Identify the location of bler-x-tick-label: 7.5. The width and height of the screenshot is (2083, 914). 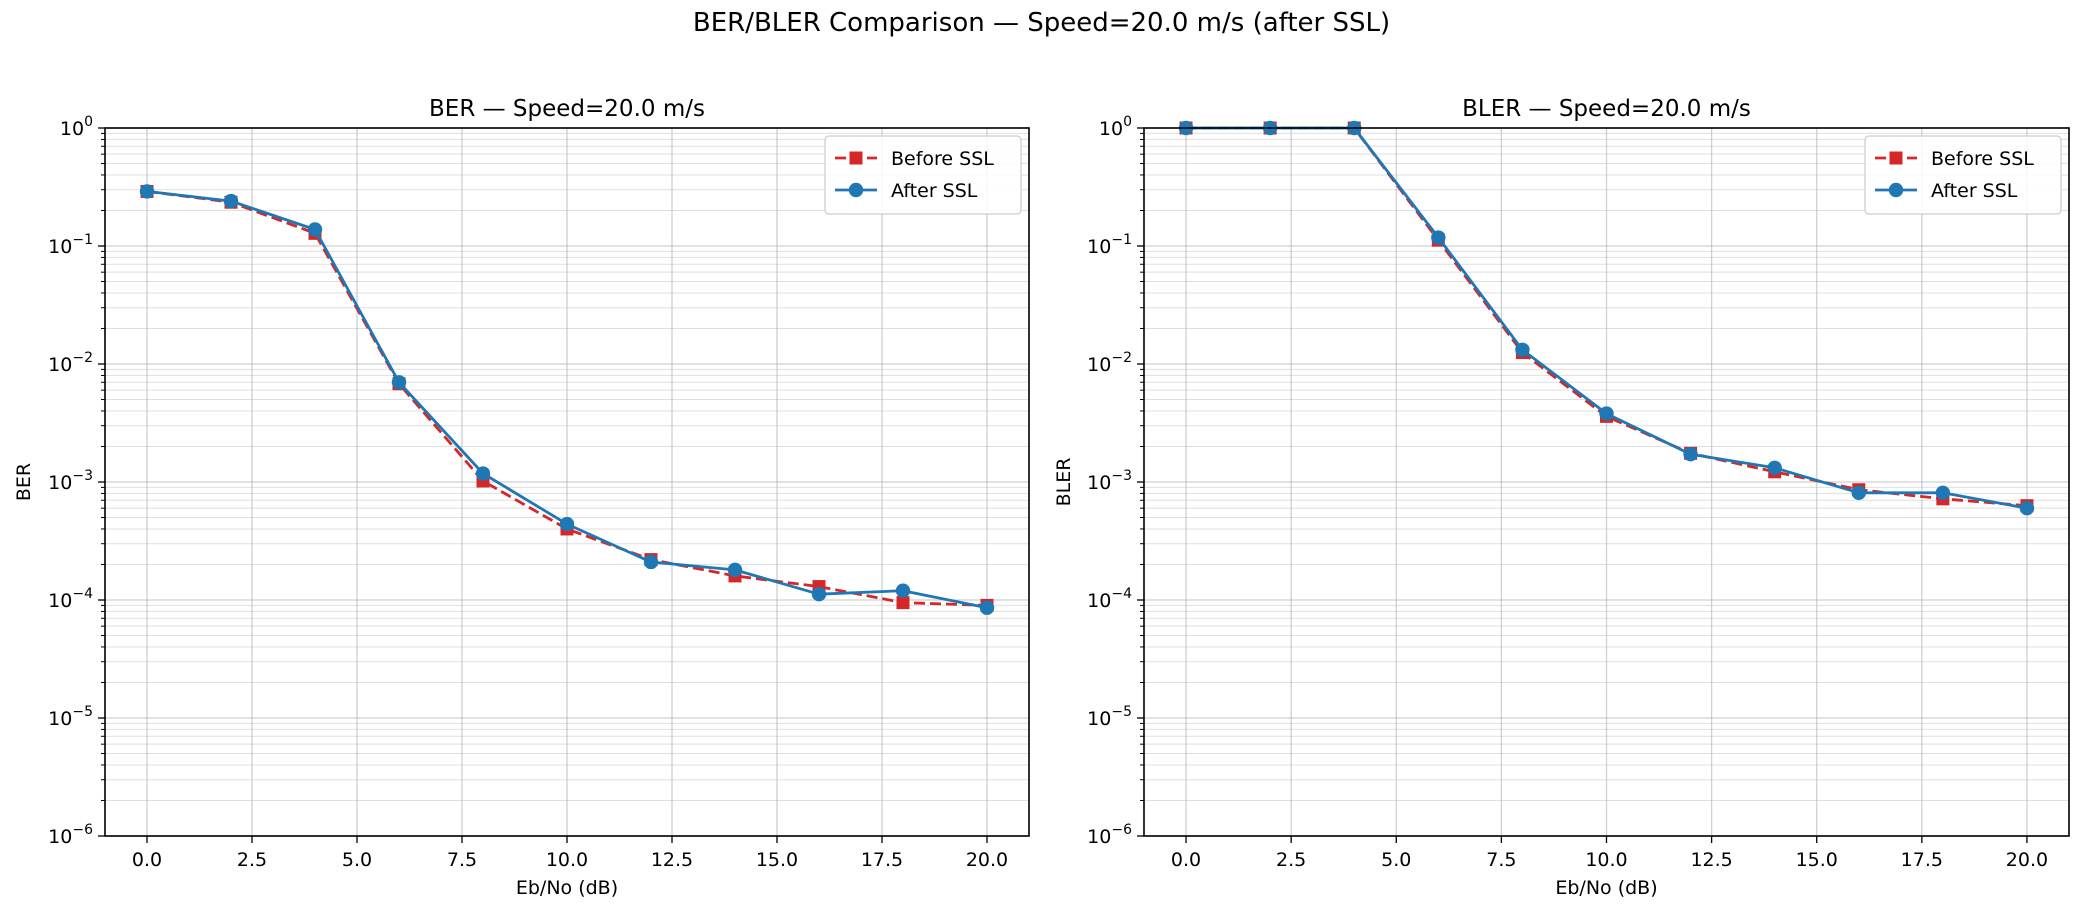
(1501, 860).